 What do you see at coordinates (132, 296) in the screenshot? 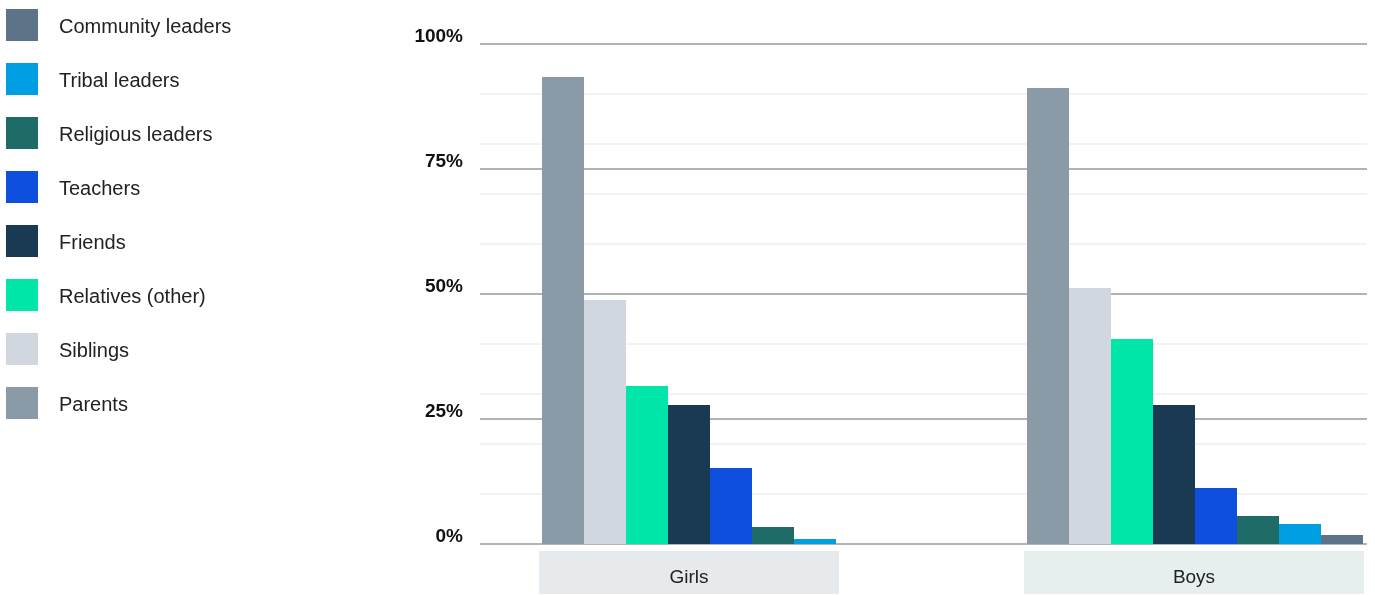
I see `legend-label: Relatives (other)` at bounding box center [132, 296].